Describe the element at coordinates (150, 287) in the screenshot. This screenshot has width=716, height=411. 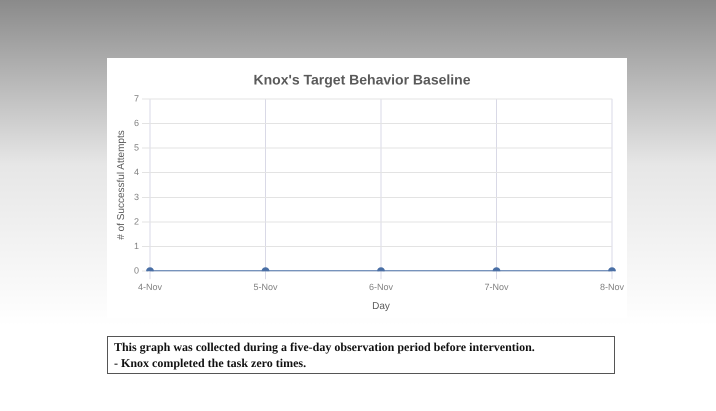
I see `x-tick-label: 4-Nov` at that location.